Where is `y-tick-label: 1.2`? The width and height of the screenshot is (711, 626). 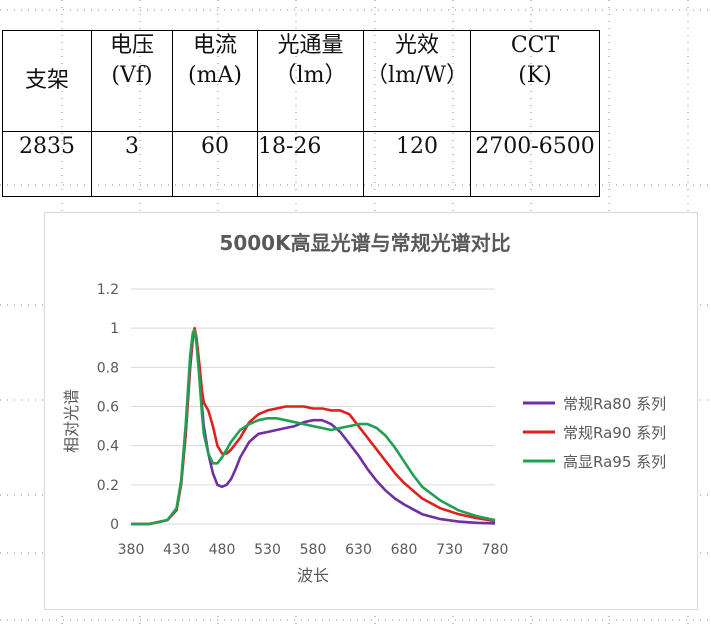
y-tick-label: 1.2 is located at coordinates (108, 290).